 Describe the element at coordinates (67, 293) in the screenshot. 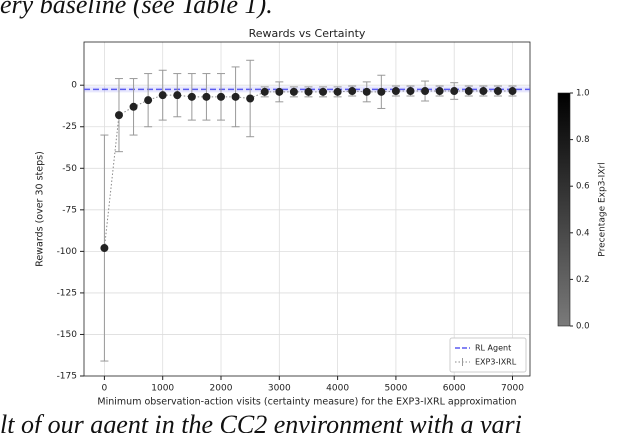

I see `y-tick-label: -125` at that location.